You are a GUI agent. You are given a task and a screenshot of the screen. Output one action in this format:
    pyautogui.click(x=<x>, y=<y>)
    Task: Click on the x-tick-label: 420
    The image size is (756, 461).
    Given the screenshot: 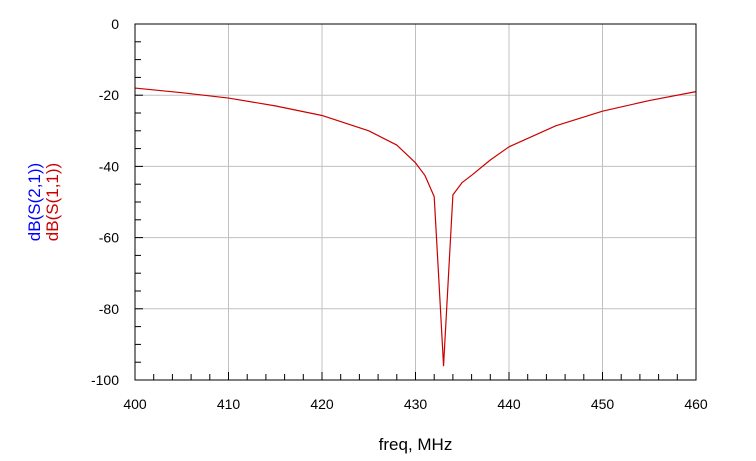 What is the action you would take?
    pyautogui.click(x=322, y=404)
    